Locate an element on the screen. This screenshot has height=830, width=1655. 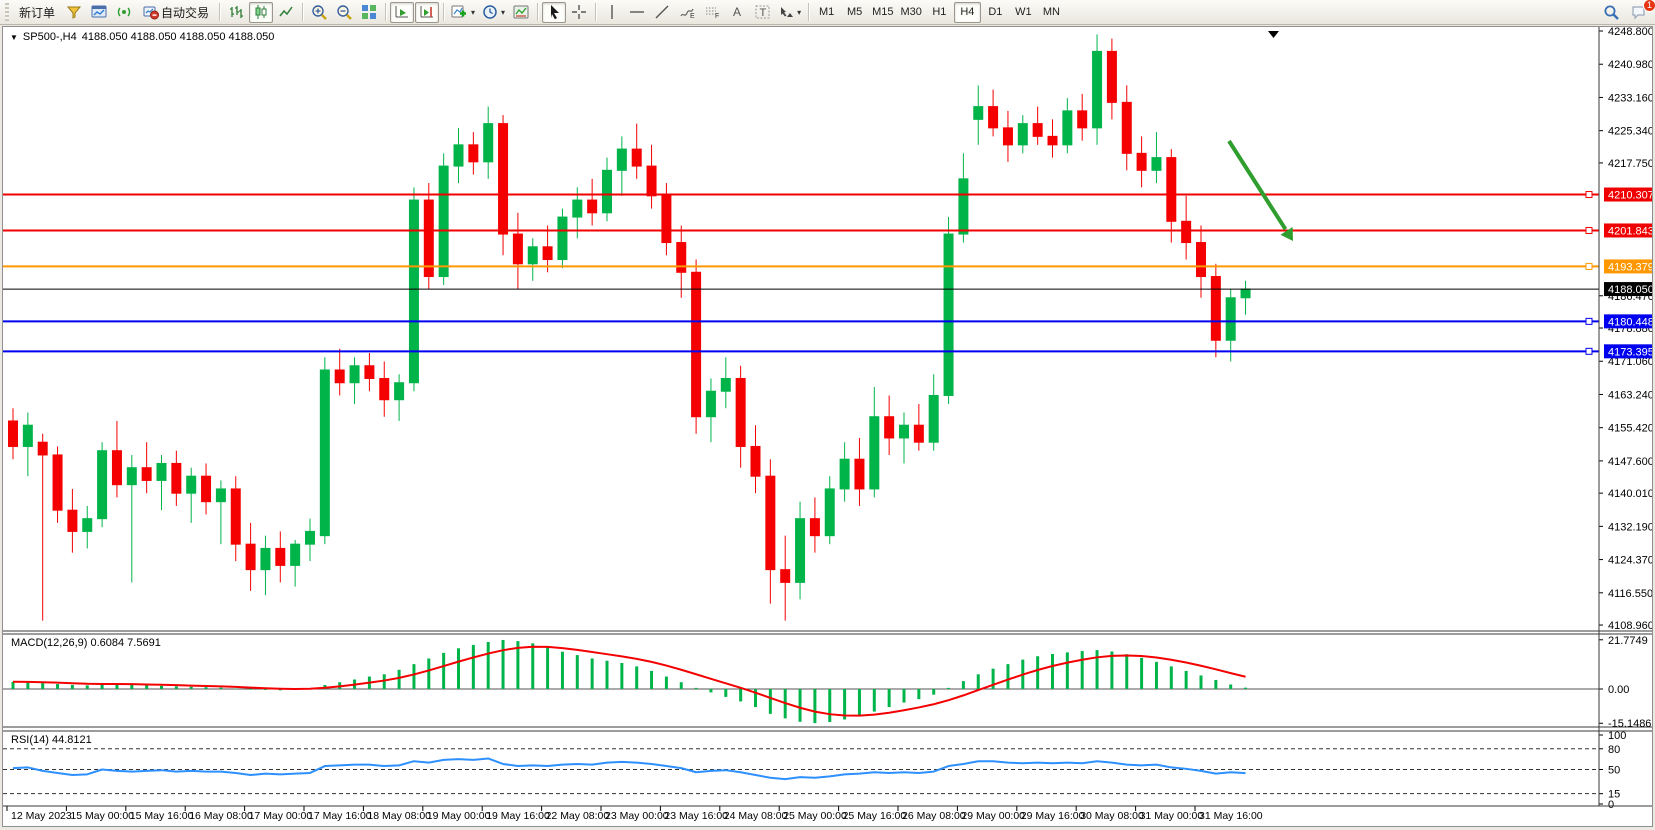
timeframe-button-M1: M1 is located at coordinates (826, 12).